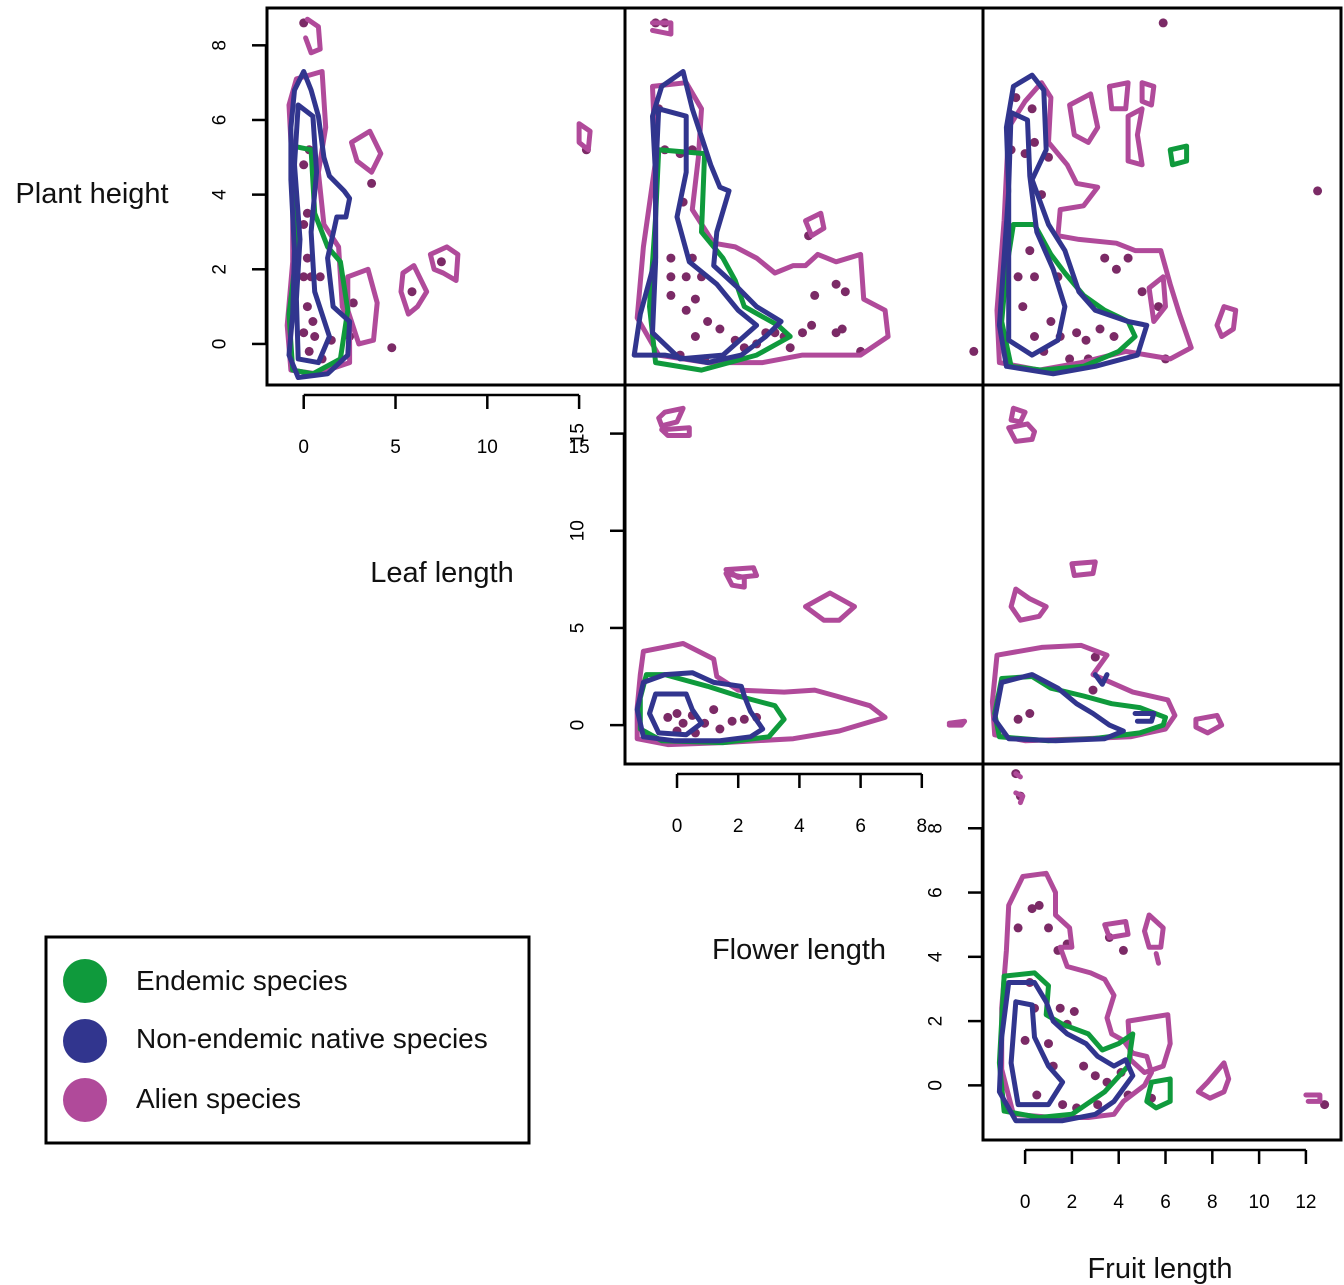 Image resolution: width=1344 pixels, height=1285 pixels. What do you see at coordinates (578, 530) in the screenshot?
I see `y-tick-label: 10` at bounding box center [578, 530].